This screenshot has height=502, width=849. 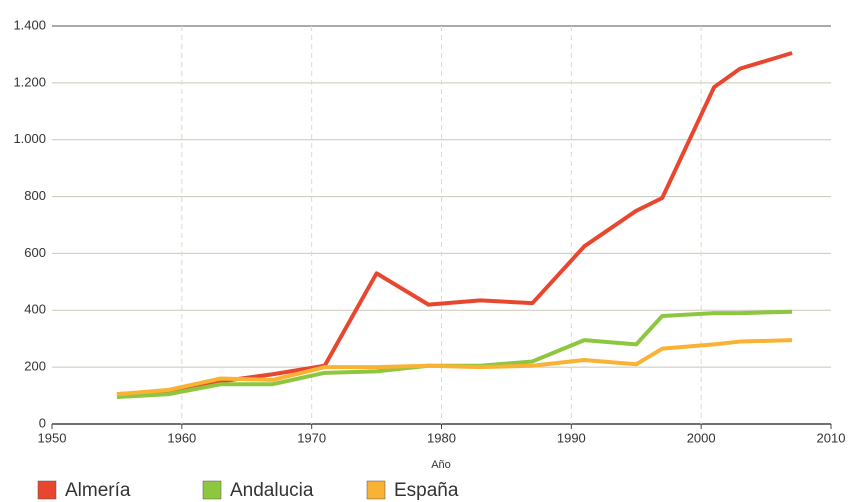 I want to click on x-tick-label: 1960, so click(x=181, y=437).